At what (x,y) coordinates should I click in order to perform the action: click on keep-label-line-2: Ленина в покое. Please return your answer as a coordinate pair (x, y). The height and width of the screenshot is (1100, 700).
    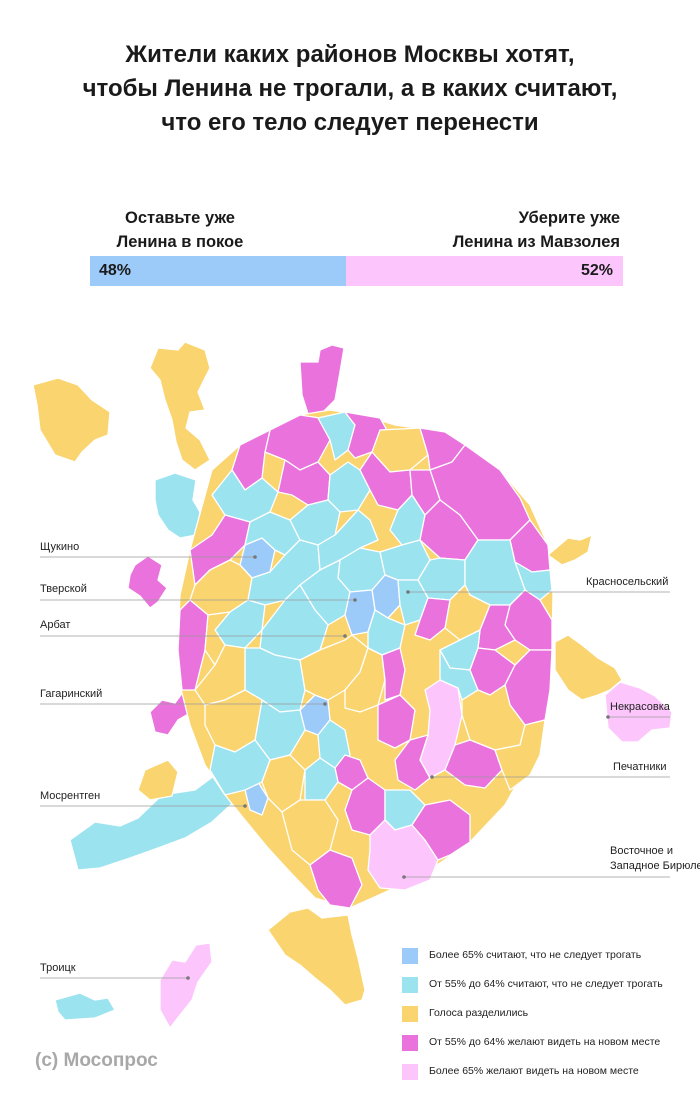
    Looking at the image, I should click on (180, 242).